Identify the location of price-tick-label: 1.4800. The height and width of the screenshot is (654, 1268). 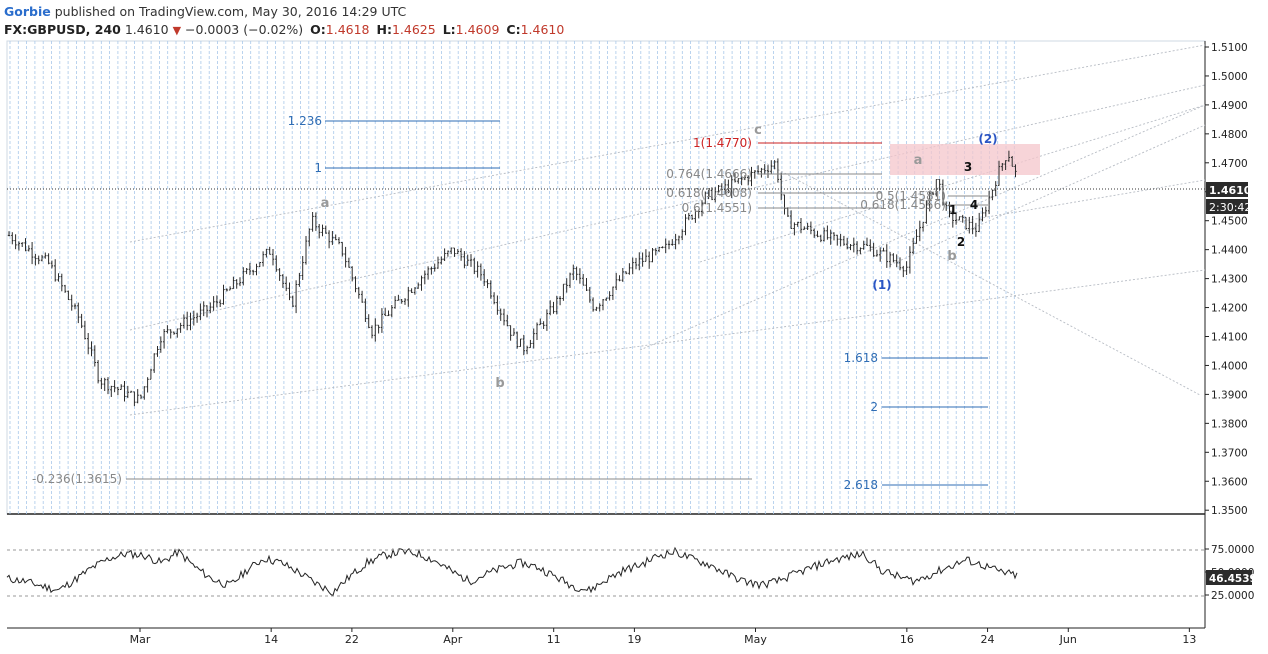
(1229, 135).